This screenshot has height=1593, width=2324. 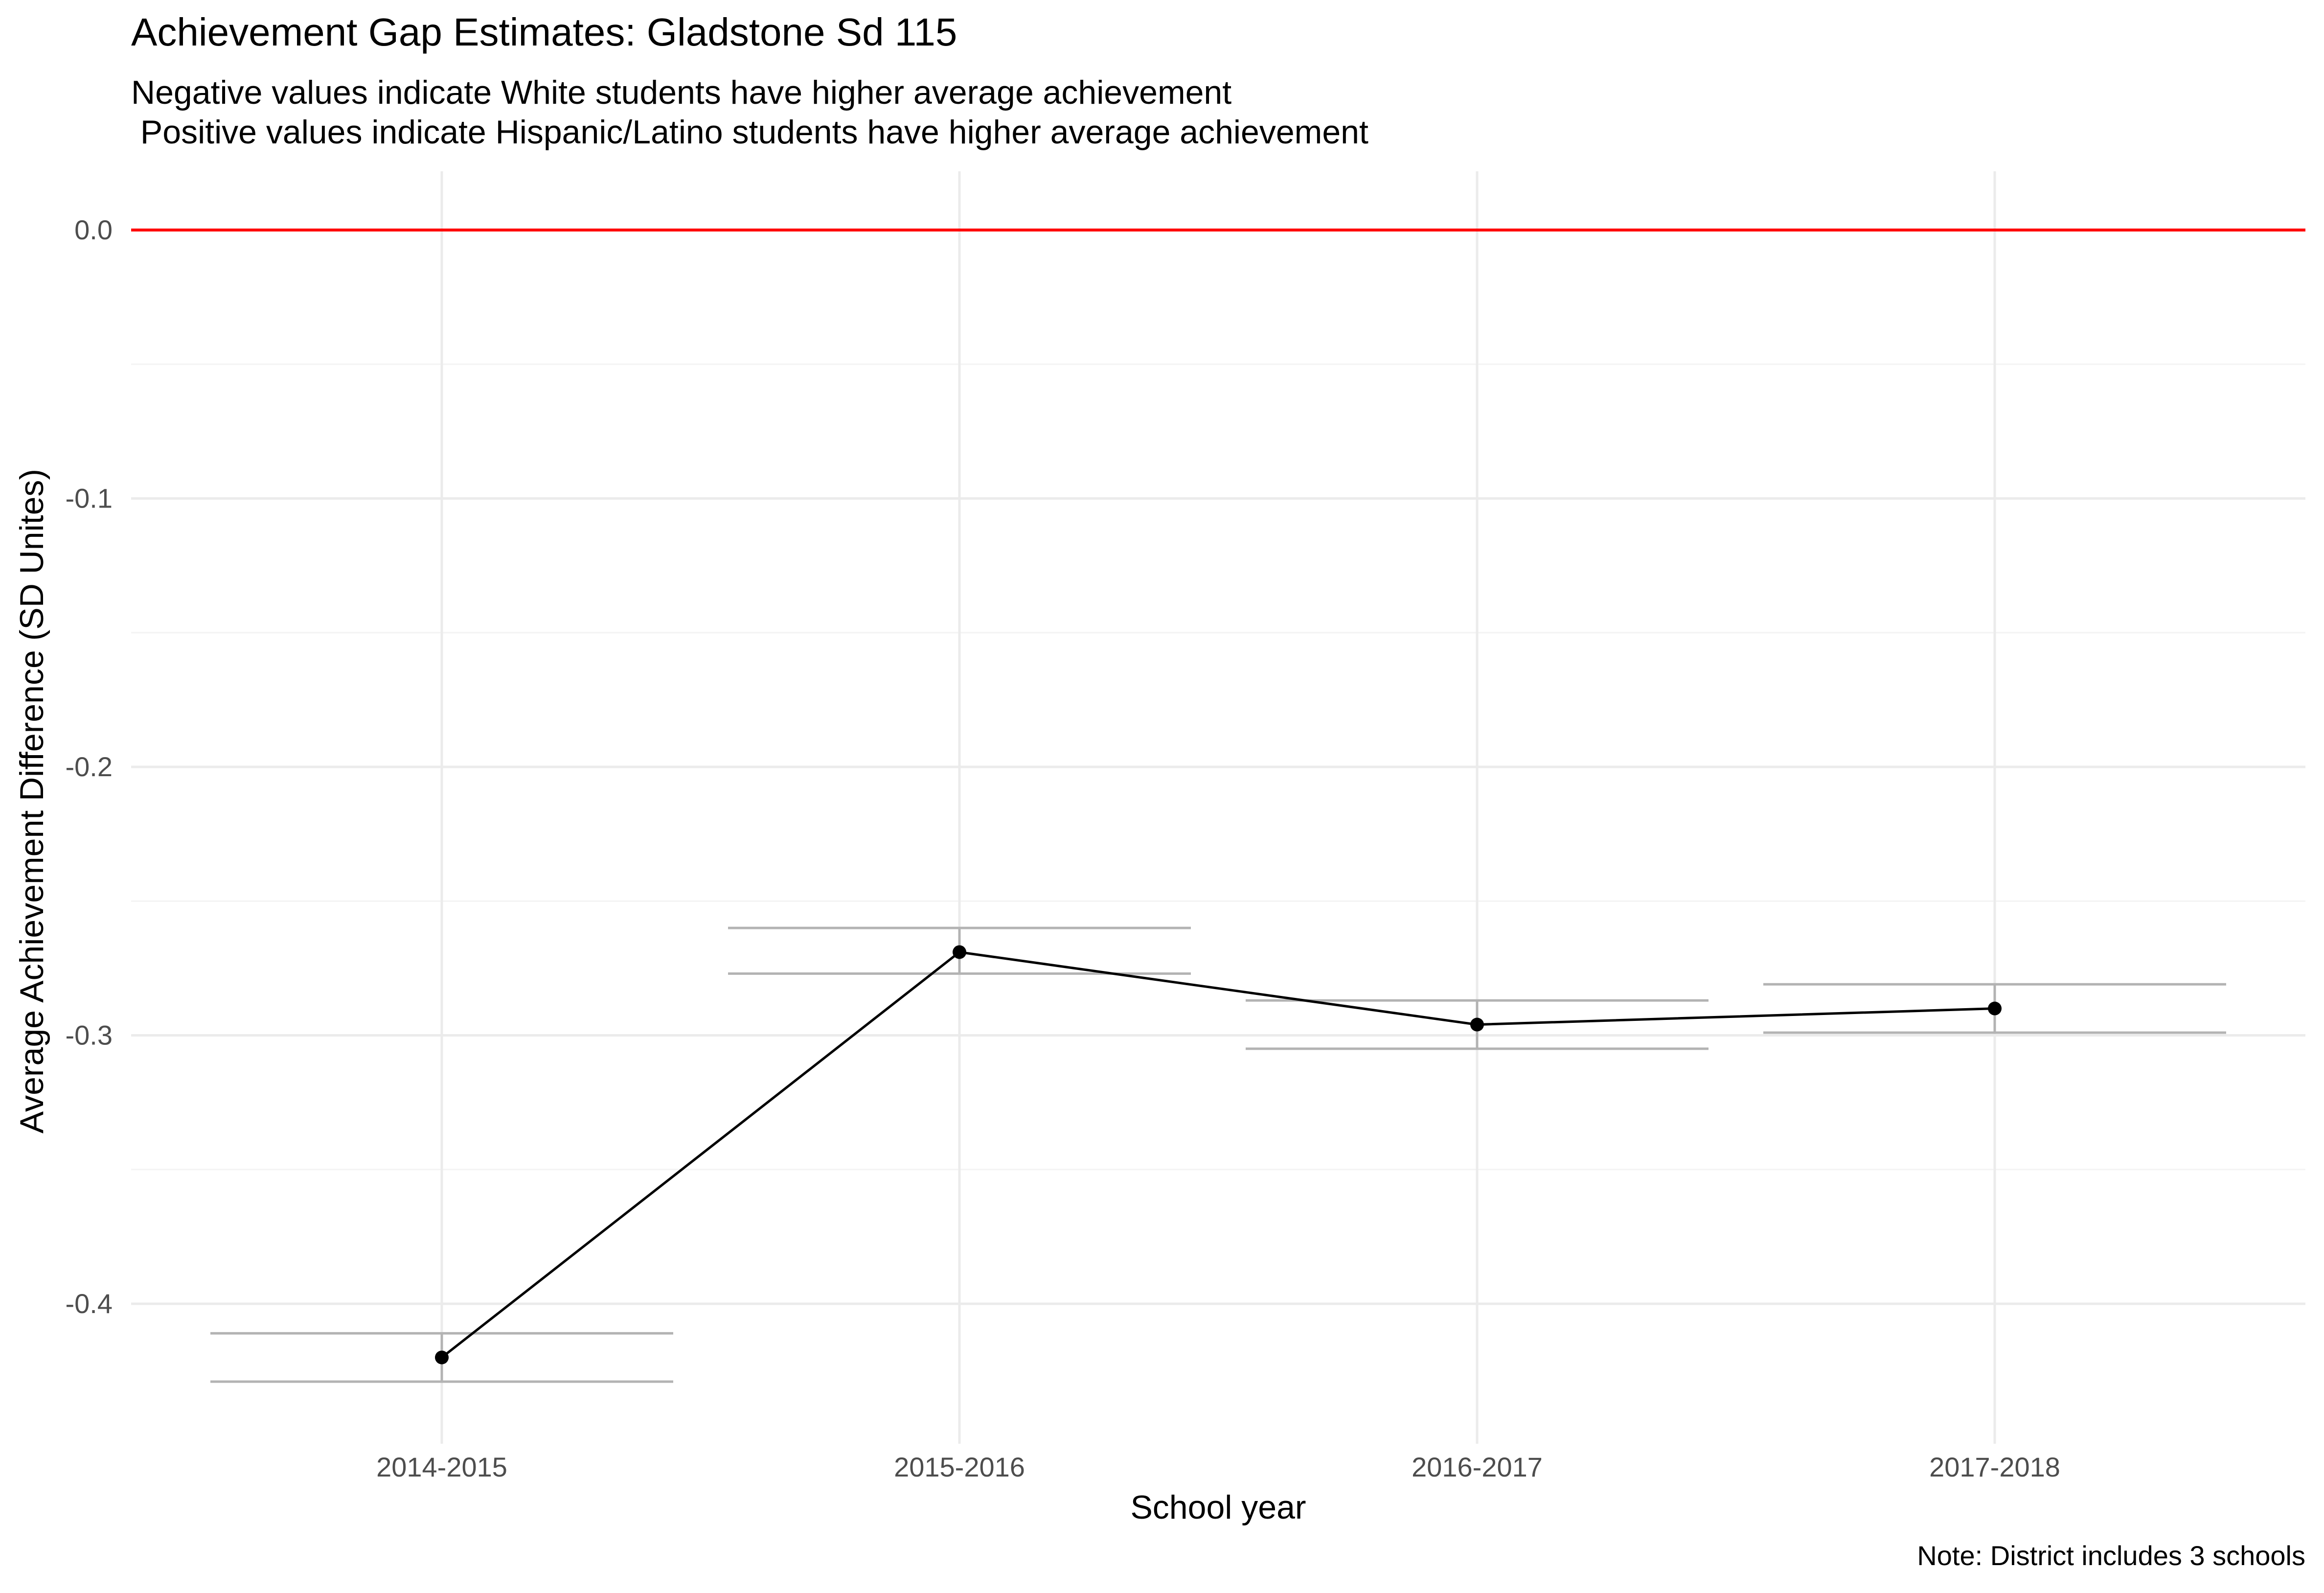 I want to click on x-tick-label: 2014-2015, so click(x=442, y=1467).